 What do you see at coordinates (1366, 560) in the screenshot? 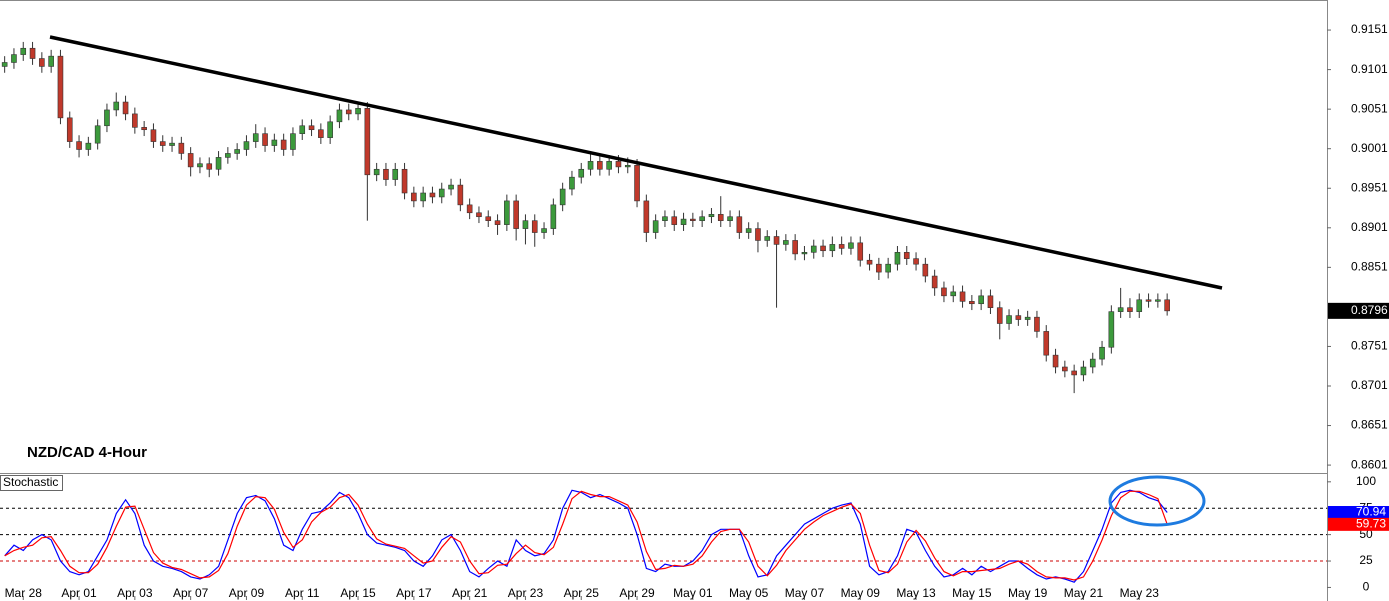
I see `y-tick-label: 25` at bounding box center [1366, 560].